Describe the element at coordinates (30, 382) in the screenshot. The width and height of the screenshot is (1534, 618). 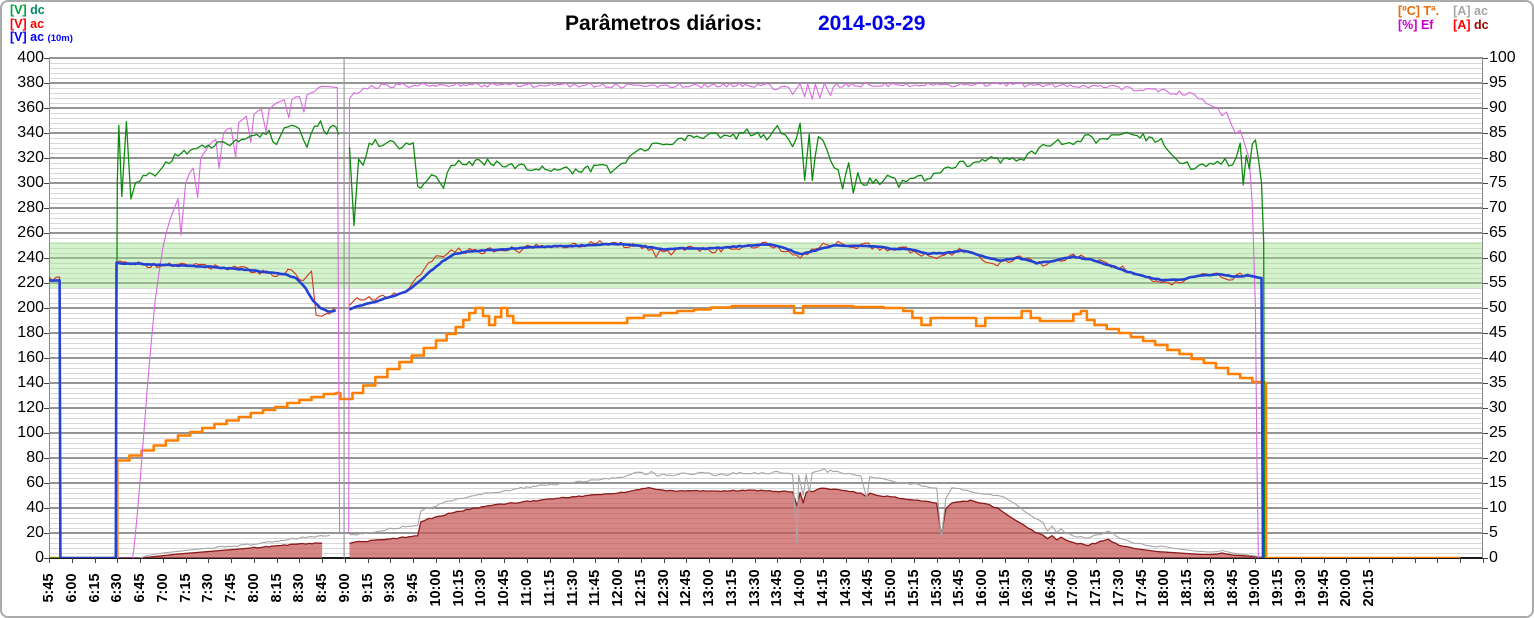
I see `left-axis-label: 140` at that location.